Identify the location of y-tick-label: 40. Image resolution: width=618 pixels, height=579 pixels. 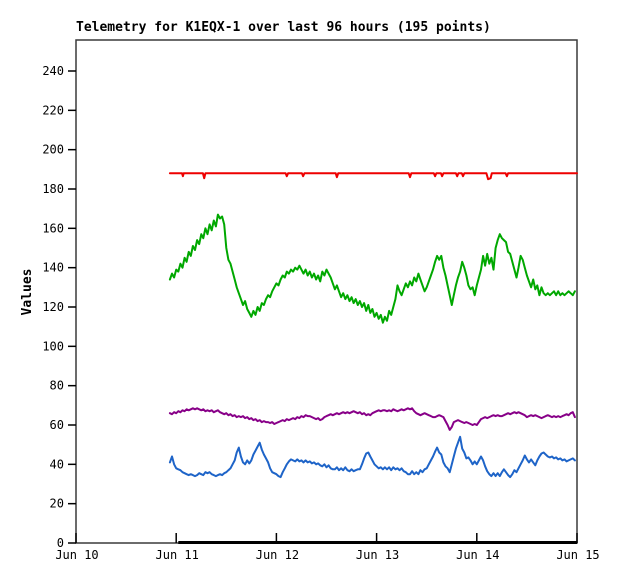
(57, 464).